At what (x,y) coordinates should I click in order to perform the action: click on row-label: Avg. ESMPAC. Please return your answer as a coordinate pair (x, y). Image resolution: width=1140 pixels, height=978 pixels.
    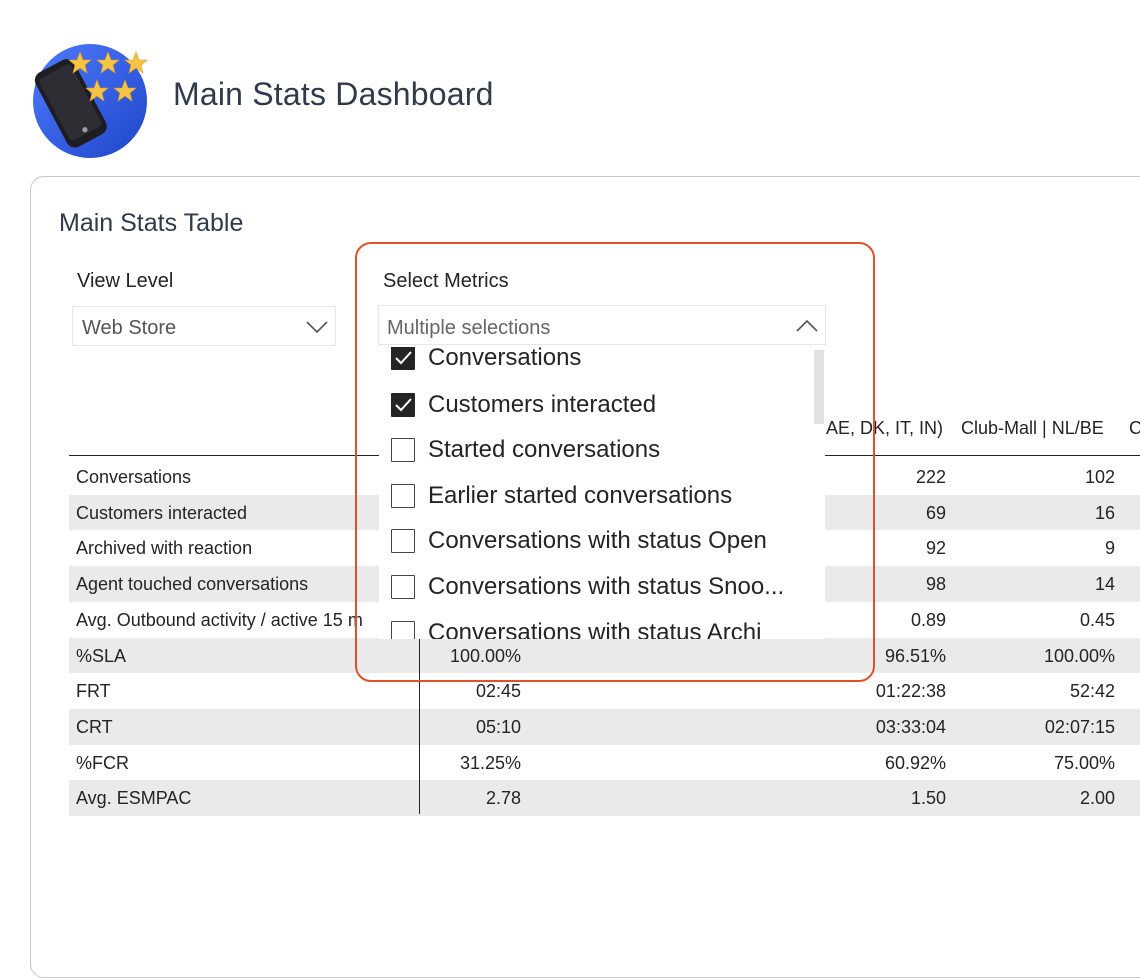
    Looking at the image, I should click on (134, 798).